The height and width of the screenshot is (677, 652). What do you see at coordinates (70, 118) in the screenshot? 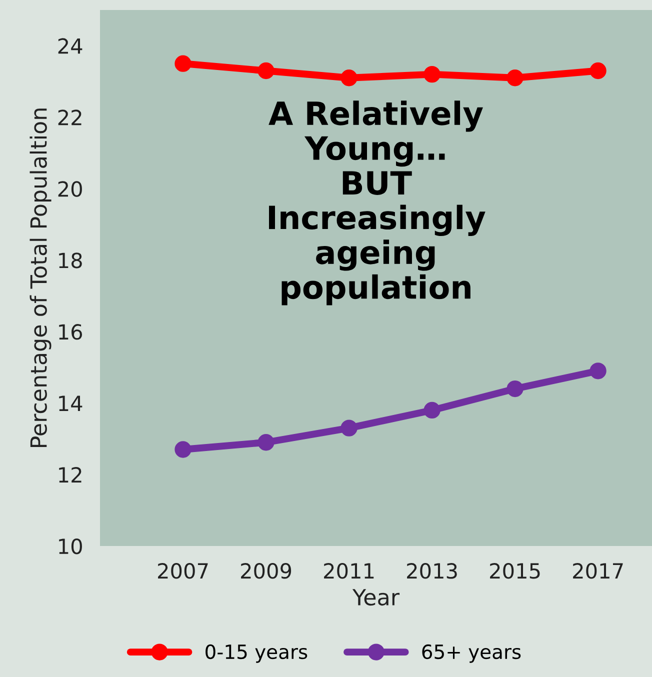
I see `y-tick-label: 22` at bounding box center [70, 118].